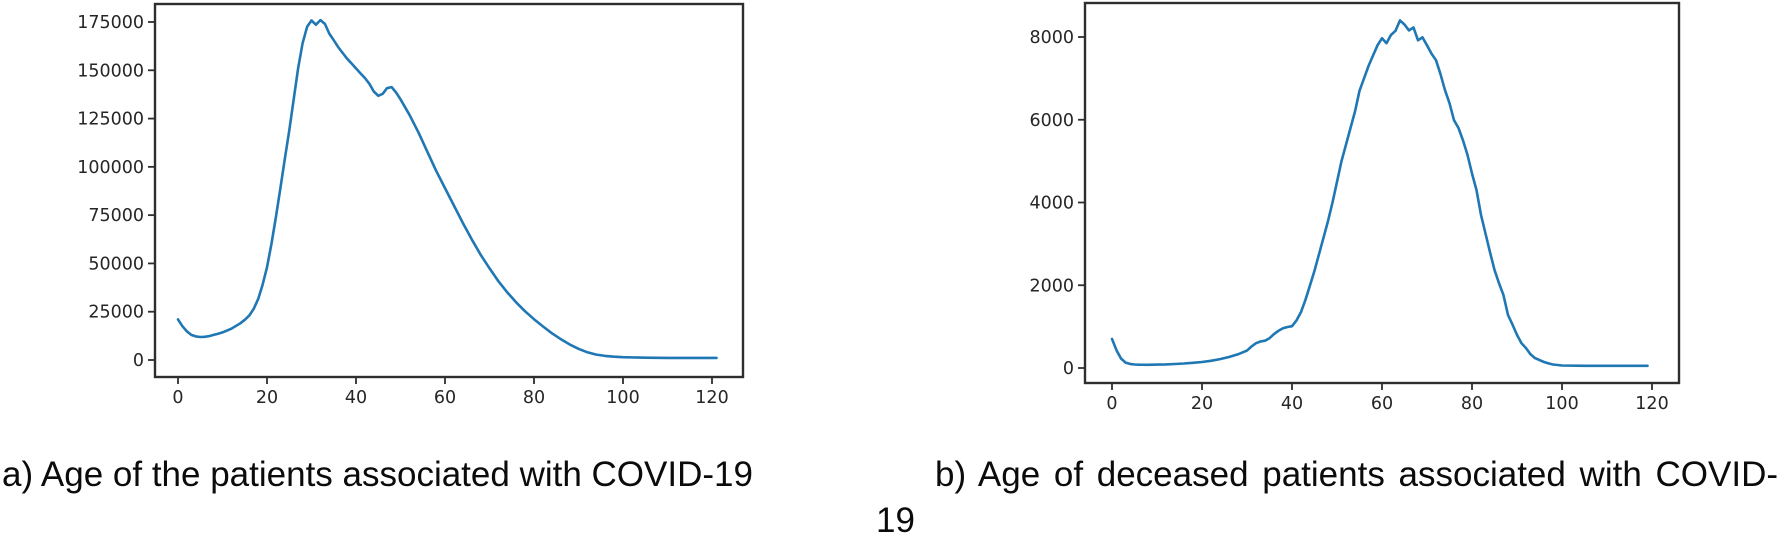 The height and width of the screenshot is (536, 1778). I want to click on y-axis: 0 25000 50000 75000 100000 125000 150000 175000, so click(116, 192).